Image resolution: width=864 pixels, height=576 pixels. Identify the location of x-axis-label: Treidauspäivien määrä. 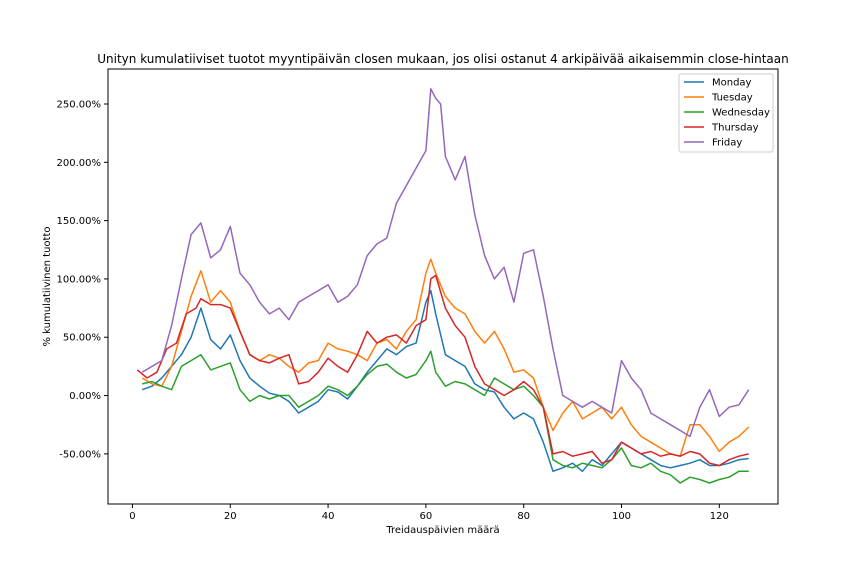
(442, 530).